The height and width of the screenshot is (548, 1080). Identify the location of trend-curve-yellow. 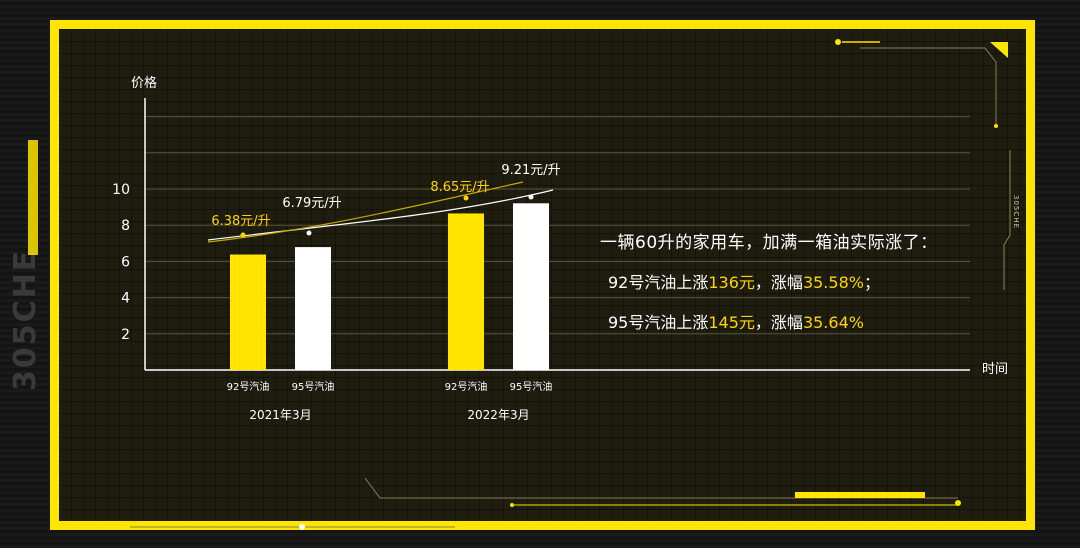
(365, 212).